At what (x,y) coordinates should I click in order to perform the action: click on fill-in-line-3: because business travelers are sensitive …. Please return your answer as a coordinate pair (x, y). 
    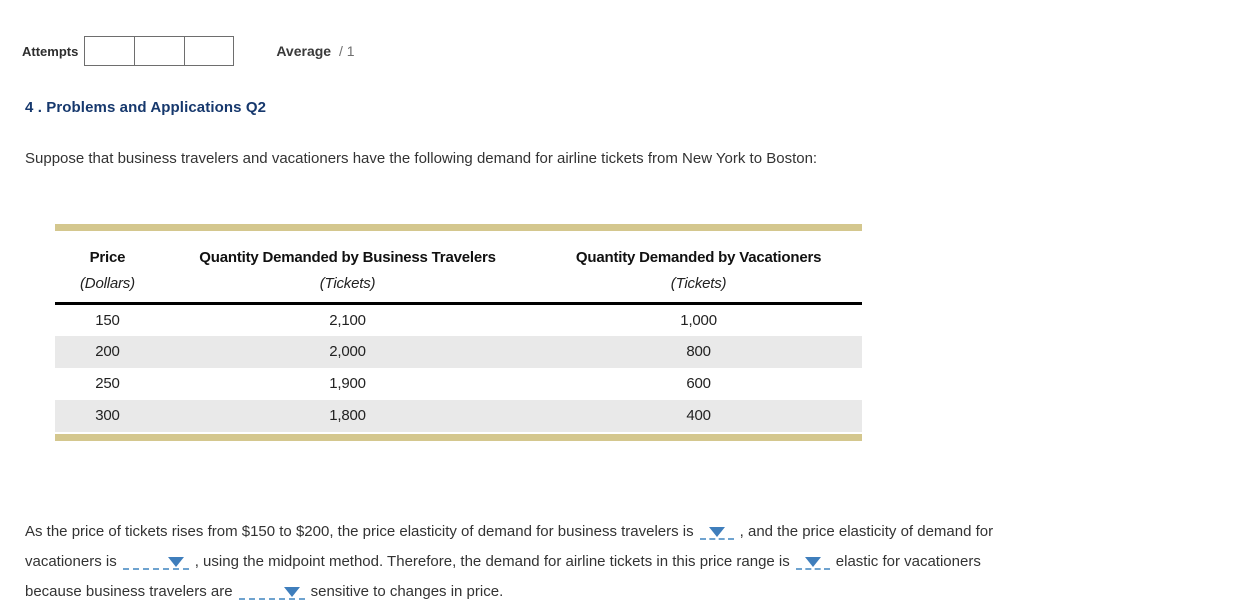
    Looking at the image, I should click on (630, 592).